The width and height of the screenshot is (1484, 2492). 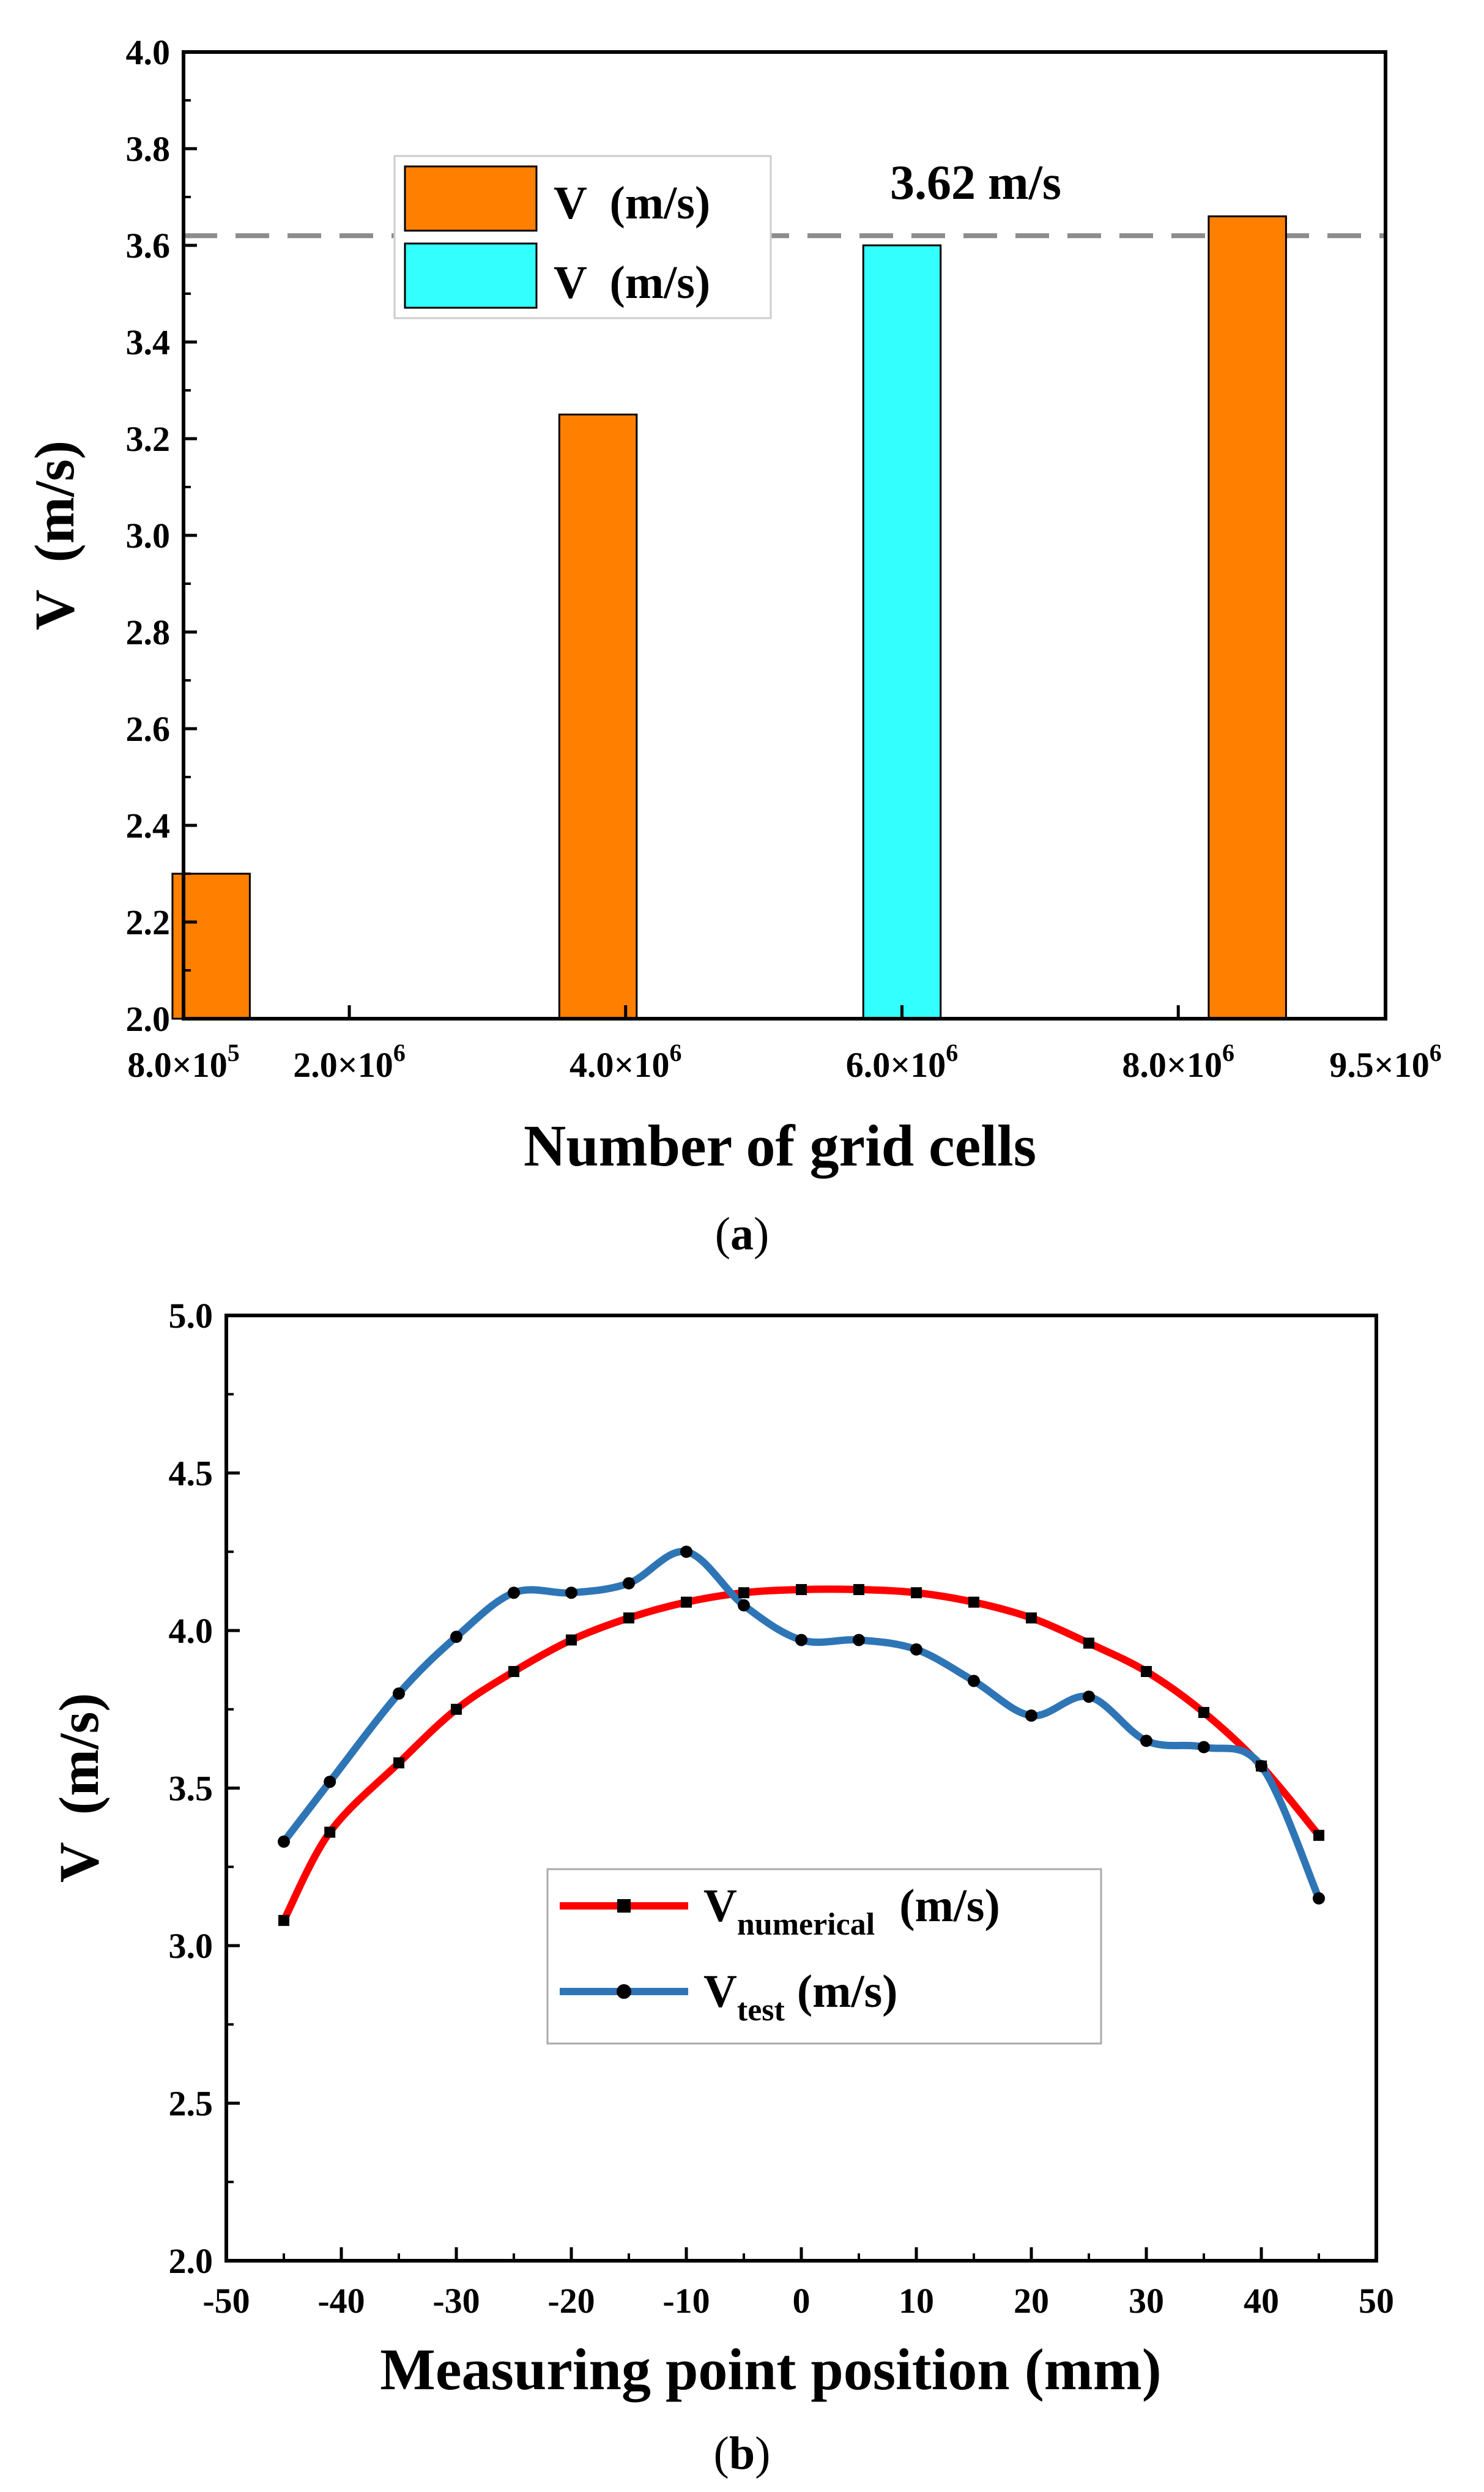 What do you see at coordinates (148, 439) in the screenshot?
I see `y-tick-label: 3.2` at bounding box center [148, 439].